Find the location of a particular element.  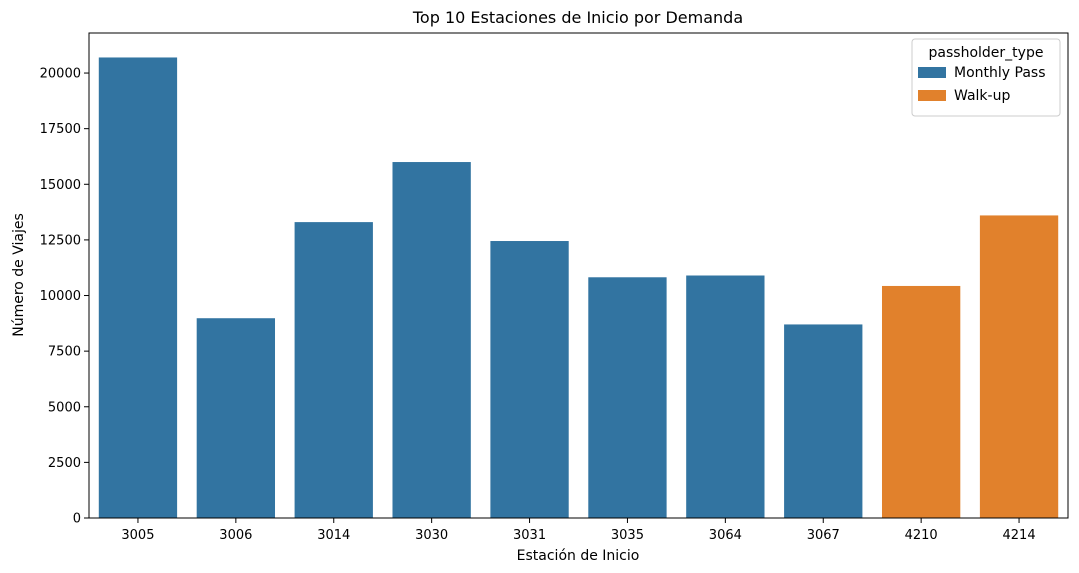

x-tick-label-4214: 4214 is located at coordinates (1019, 535).